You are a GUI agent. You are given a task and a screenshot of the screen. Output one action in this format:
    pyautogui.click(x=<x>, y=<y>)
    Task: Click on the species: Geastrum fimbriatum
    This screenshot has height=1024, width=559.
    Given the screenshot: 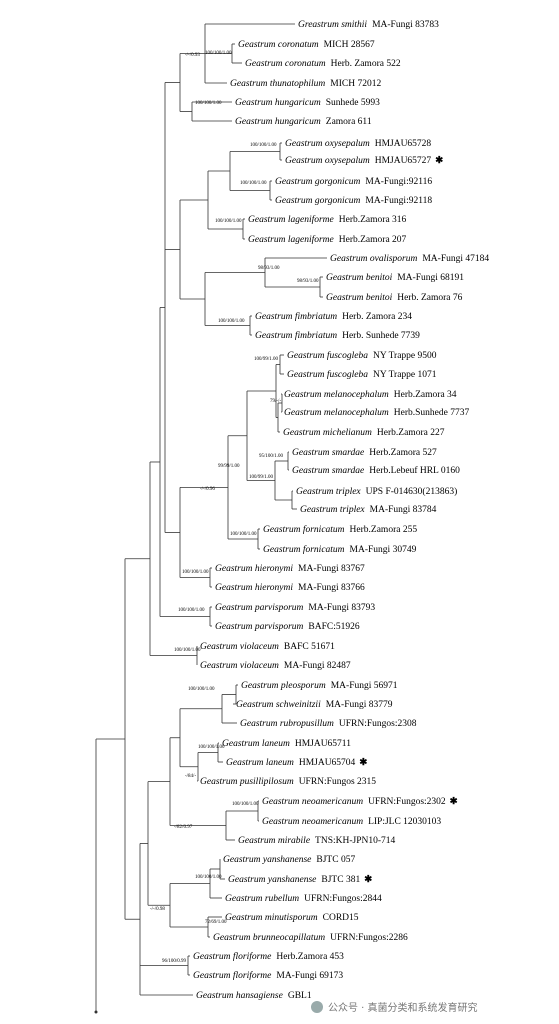 What is the action you would take?
    pyautogui.click(x=296, y=316)
    